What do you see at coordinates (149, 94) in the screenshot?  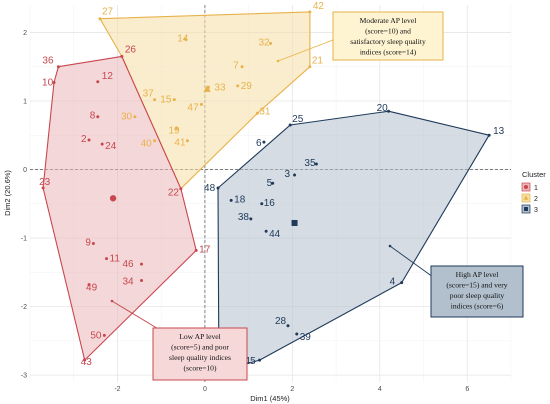 I see `point-label: 37` at bounding box center [149, 94].